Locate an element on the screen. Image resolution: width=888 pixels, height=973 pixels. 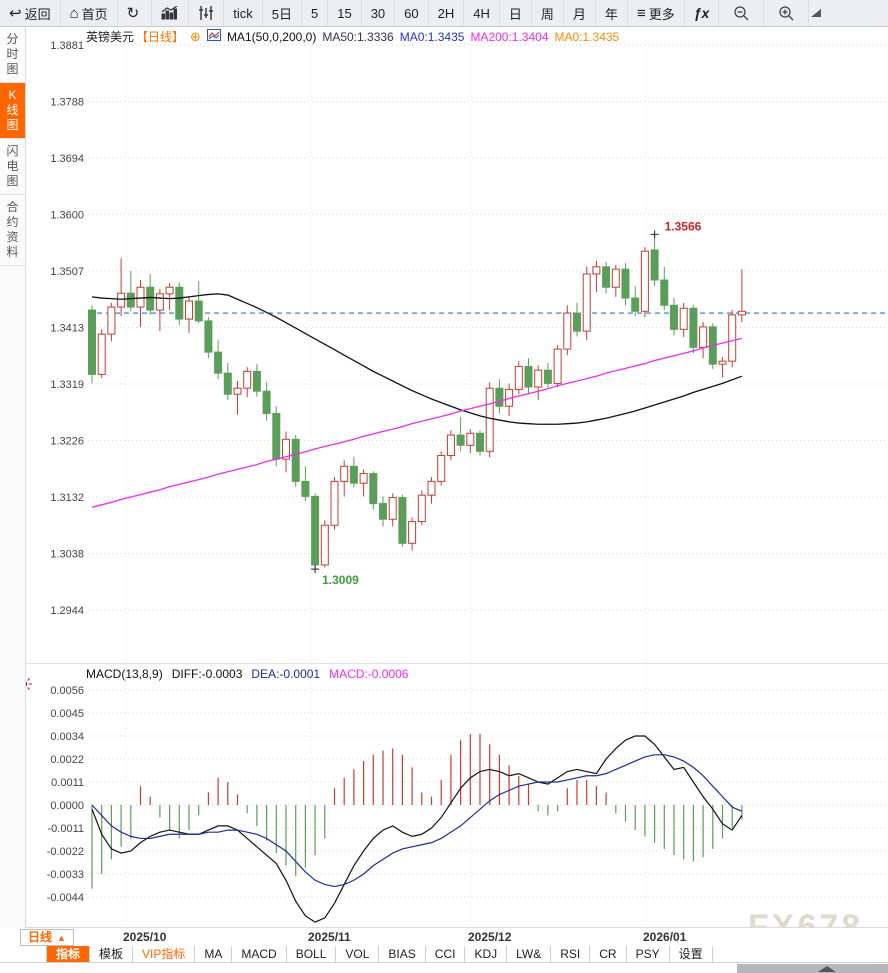
sidebar: 分时图 K线图 闪电图 合约资料 is located at coordinates (13, 477).